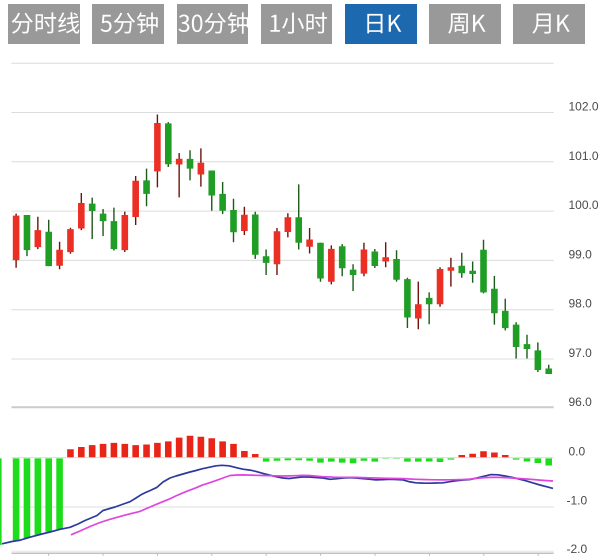 The image size is (609, 558). Describe the element at coordinates (581, 254) in the screenshot. I see `svg-text: 99.0` at that location.